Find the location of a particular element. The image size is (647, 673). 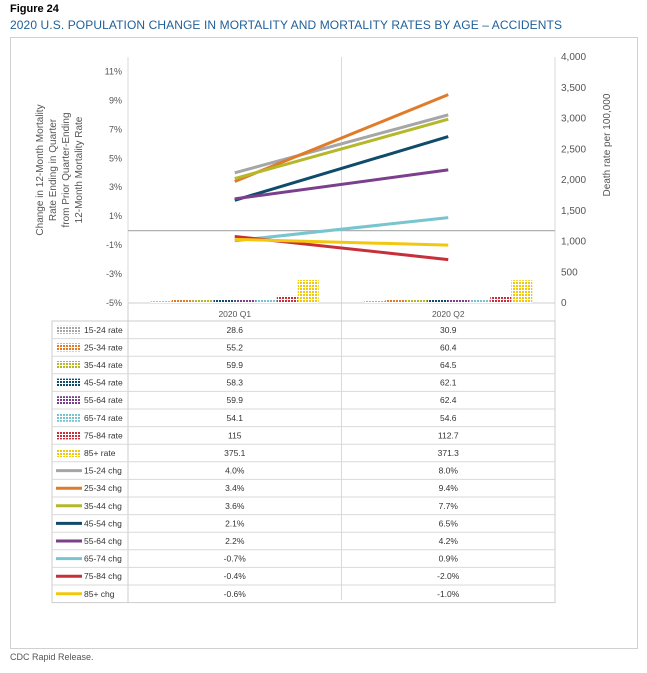

bar-75-84-rate-2020-q1 is located at coordinates (287, 299).